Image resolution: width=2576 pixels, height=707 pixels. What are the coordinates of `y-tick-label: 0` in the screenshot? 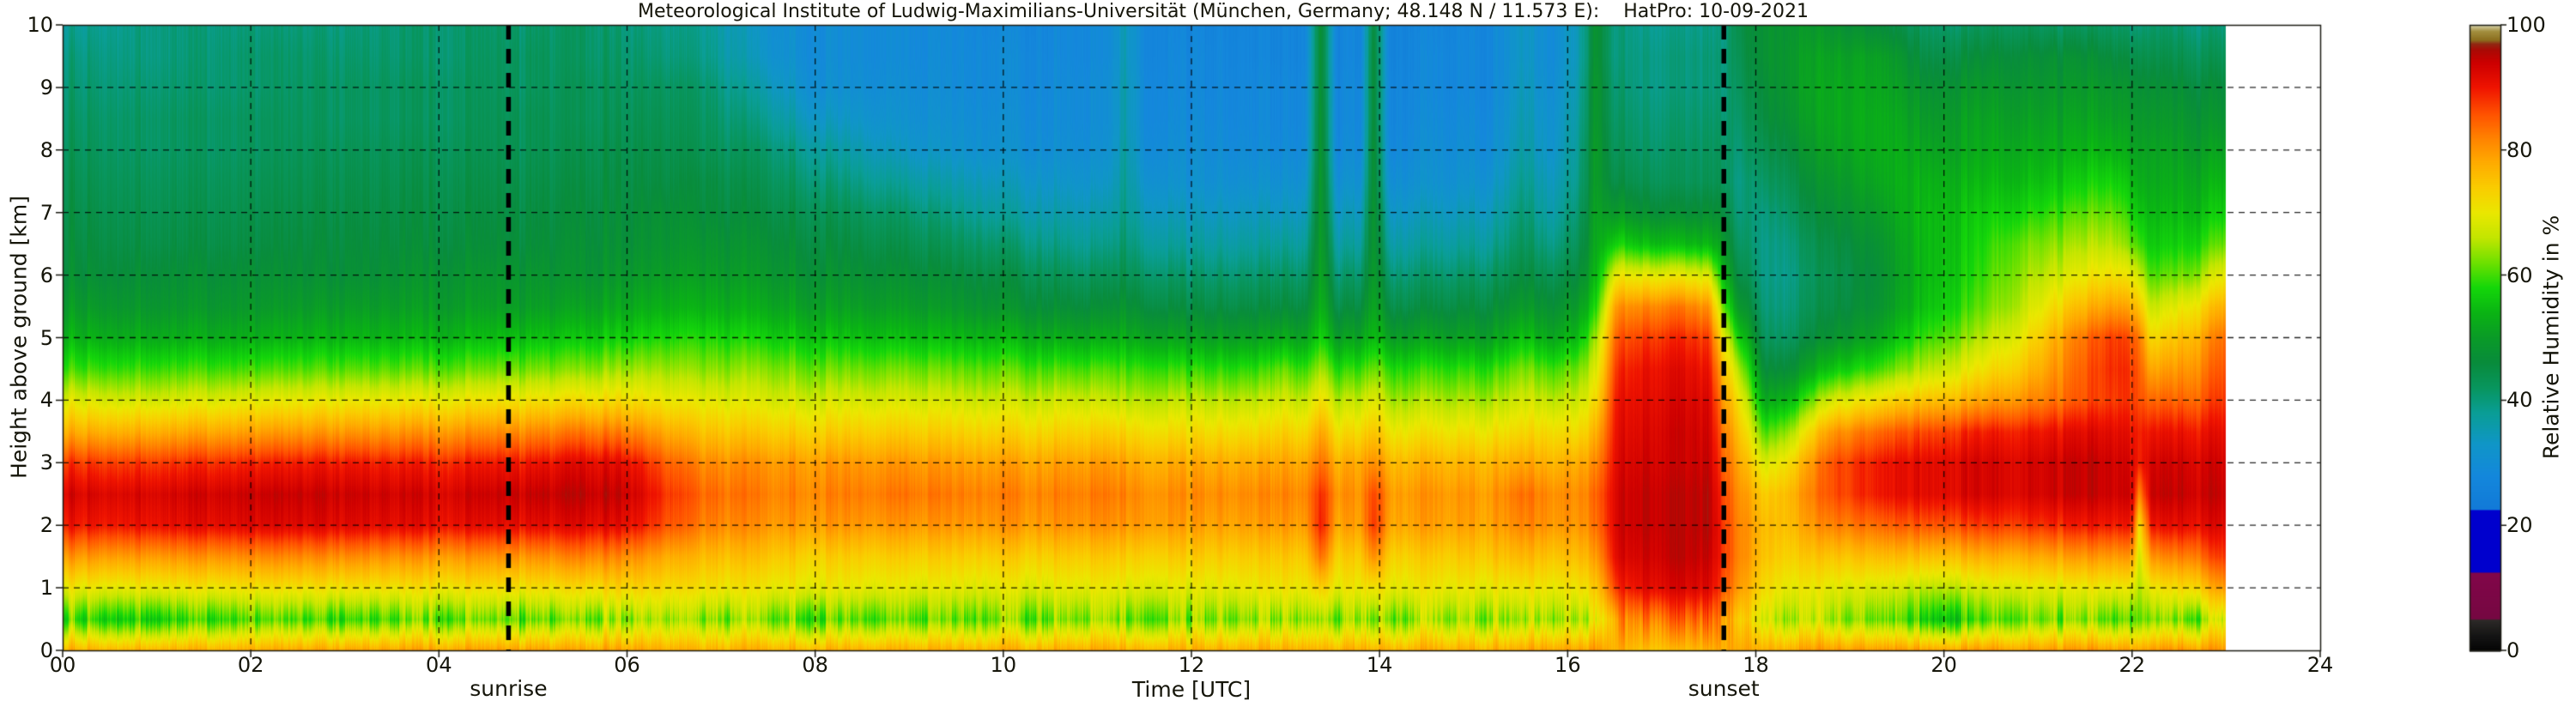 It's located at (46, 650).